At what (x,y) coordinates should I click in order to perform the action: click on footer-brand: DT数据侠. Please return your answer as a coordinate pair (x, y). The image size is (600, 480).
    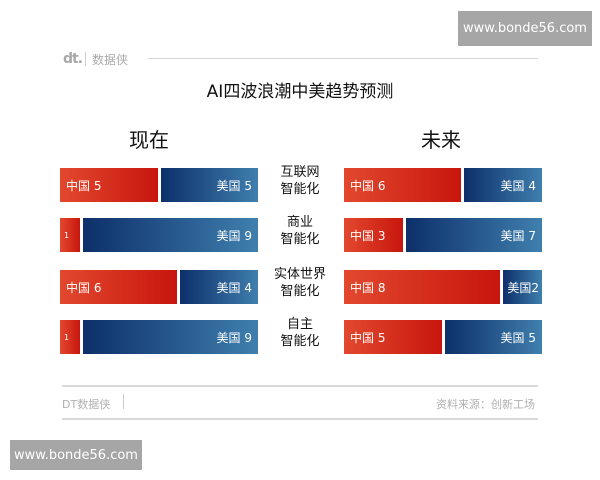
    Looking at the image, I should click on (86, 404).